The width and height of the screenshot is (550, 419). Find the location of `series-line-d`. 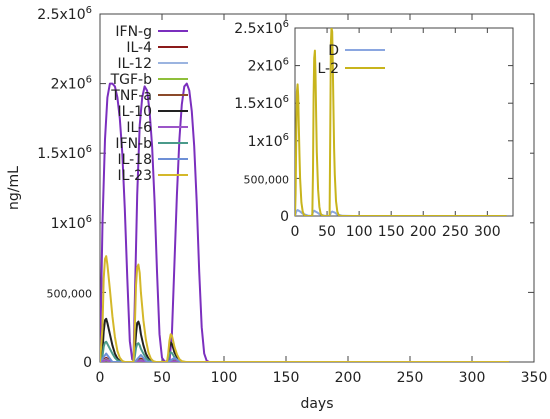

series-line-d is located at coordinates (401, 212).